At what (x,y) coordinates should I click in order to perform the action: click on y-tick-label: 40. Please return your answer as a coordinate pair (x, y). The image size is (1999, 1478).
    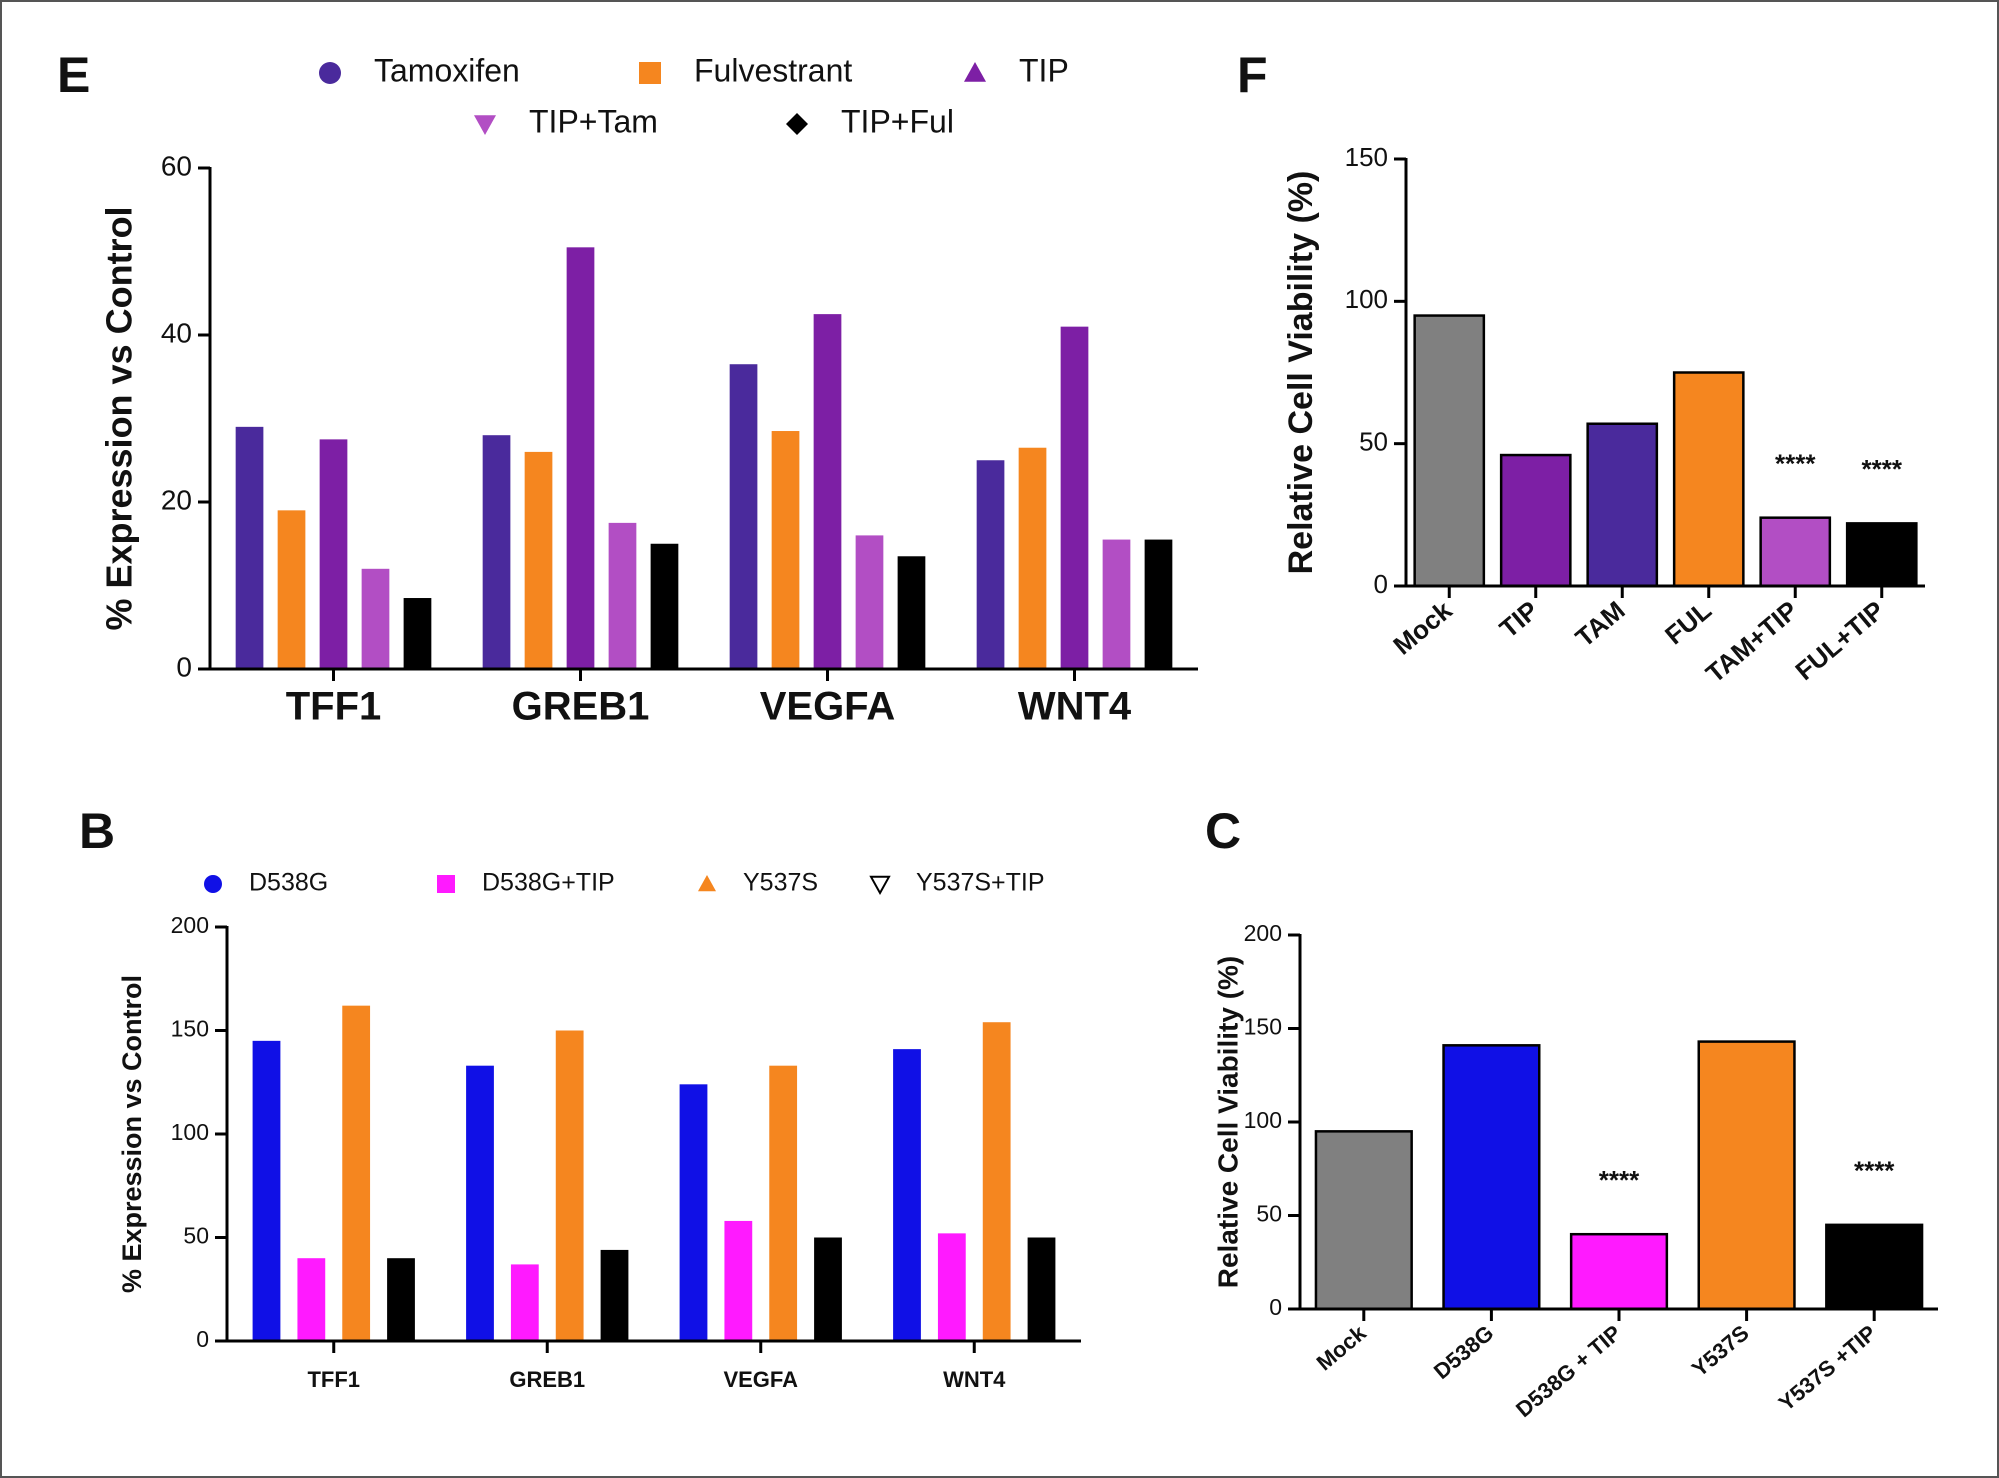
    Looking at the image, I should click on (176, 332).